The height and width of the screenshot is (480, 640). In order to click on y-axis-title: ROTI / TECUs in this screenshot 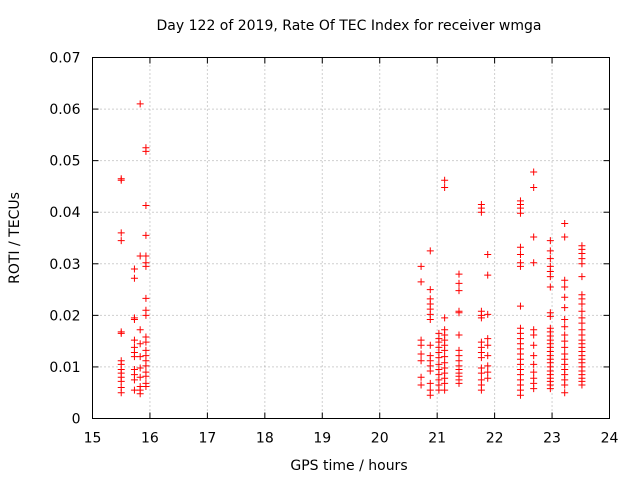, I will do `click(15, 238)`.